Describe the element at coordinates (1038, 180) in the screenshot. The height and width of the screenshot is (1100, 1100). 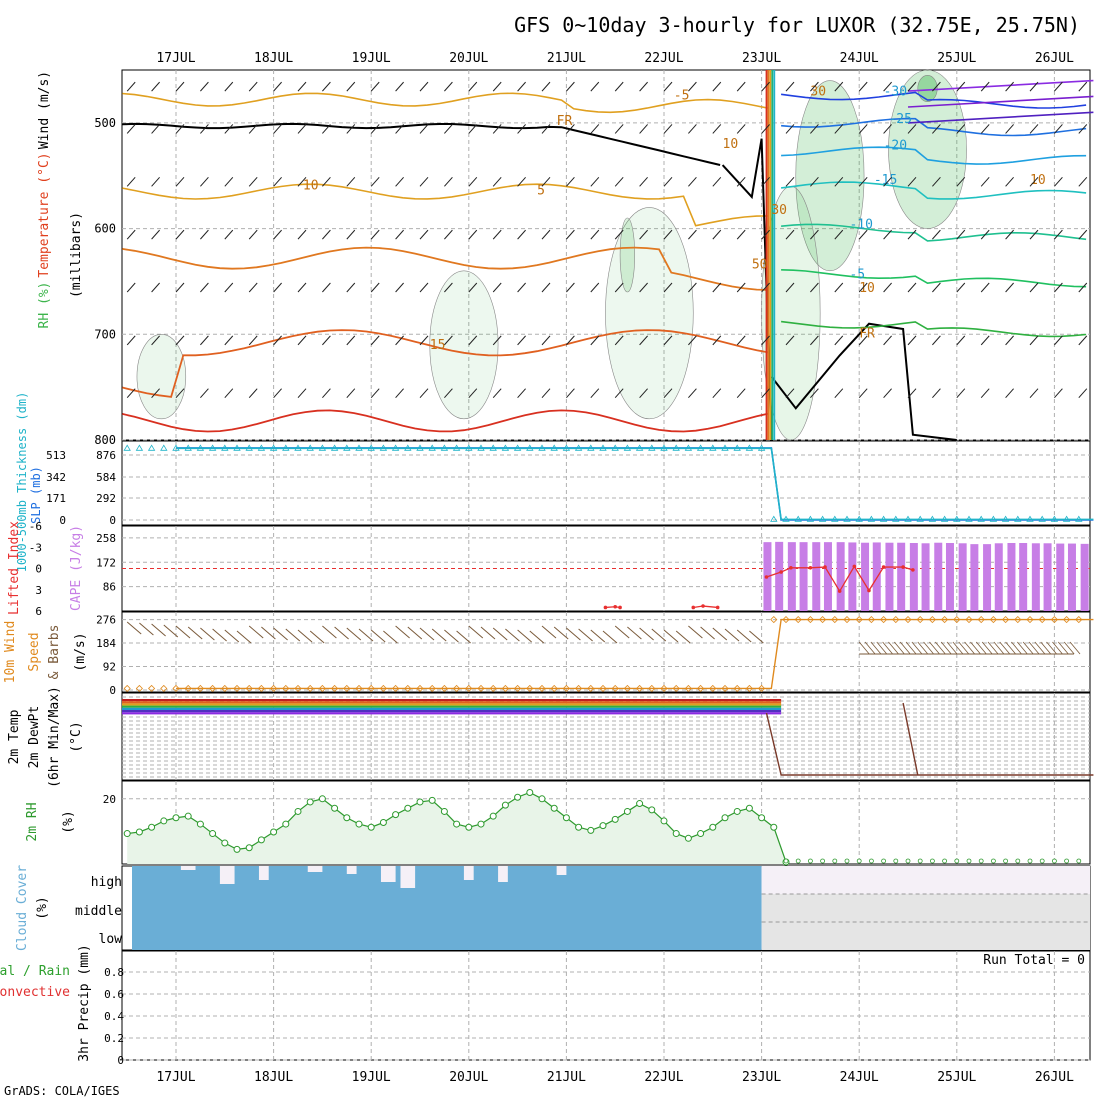
I see `contour-label: 10` at that location.